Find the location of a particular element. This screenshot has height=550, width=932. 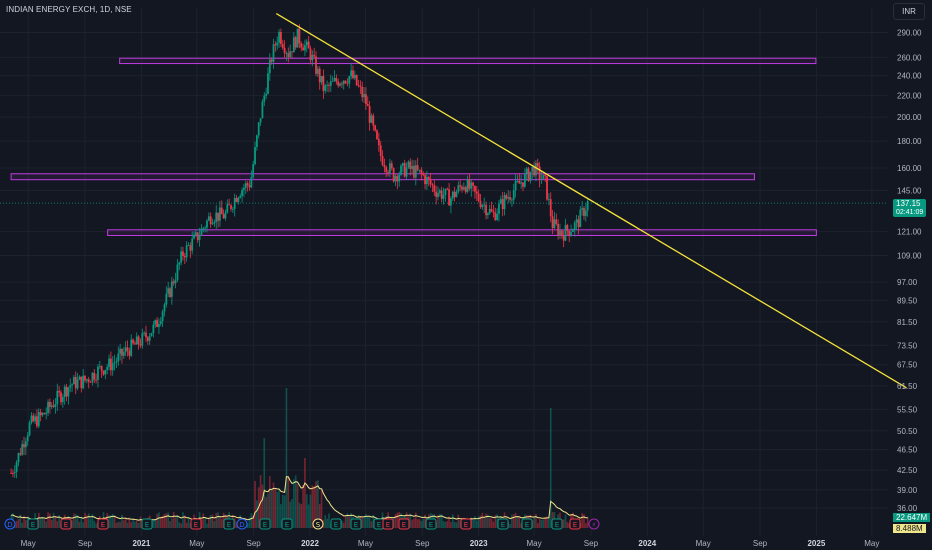

time-tick-label: 2021 is located at coordinates (141, 543).